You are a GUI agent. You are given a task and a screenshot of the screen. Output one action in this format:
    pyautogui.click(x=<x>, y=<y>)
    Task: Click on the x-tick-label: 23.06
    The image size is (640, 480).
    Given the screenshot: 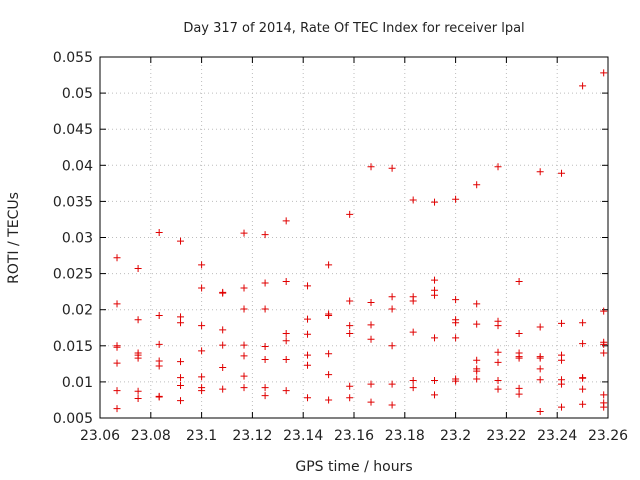 What is the action you would take?
    pyautogui.click(x=100, y=436)
    